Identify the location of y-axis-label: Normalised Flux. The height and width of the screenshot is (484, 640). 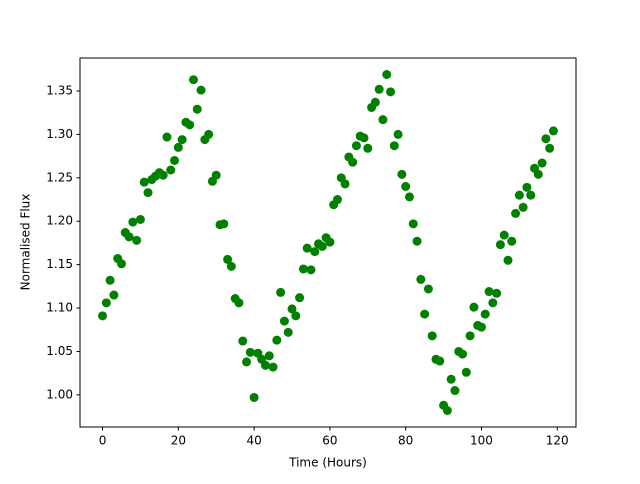
(26, 242).